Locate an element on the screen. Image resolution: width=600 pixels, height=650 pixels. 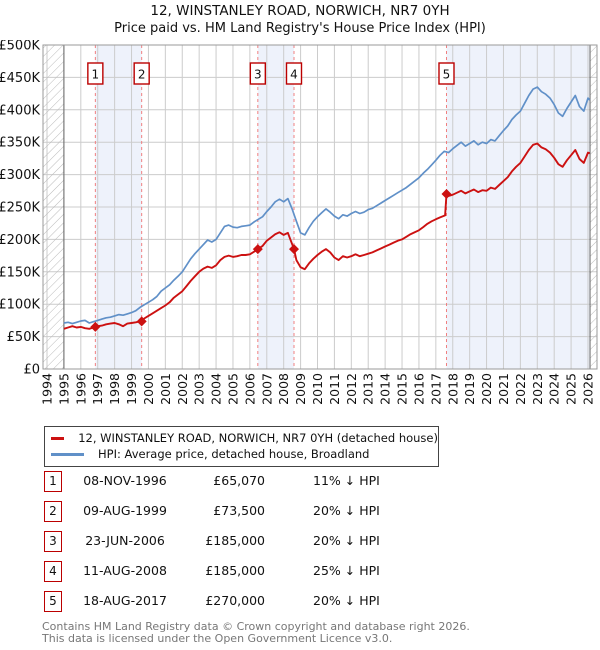
y-axis-label: £350K is located at coordinates (20, 143).